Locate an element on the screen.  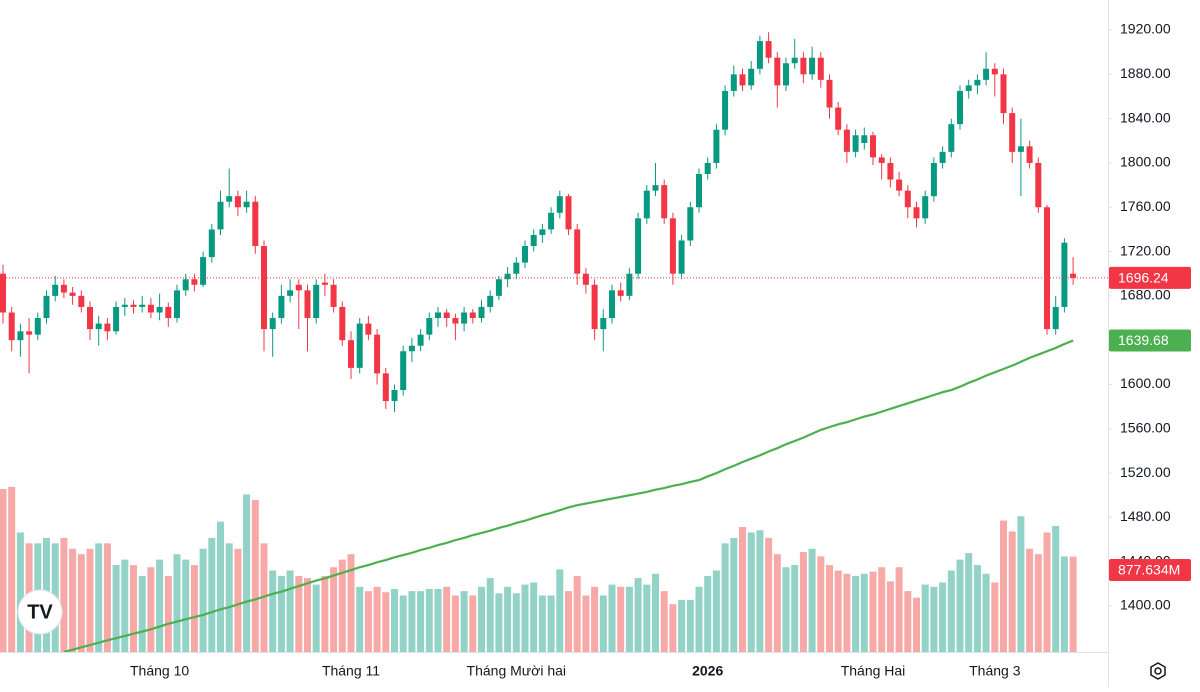
y-tick-label: 1800.00 is located at coordinates (1145, 162).